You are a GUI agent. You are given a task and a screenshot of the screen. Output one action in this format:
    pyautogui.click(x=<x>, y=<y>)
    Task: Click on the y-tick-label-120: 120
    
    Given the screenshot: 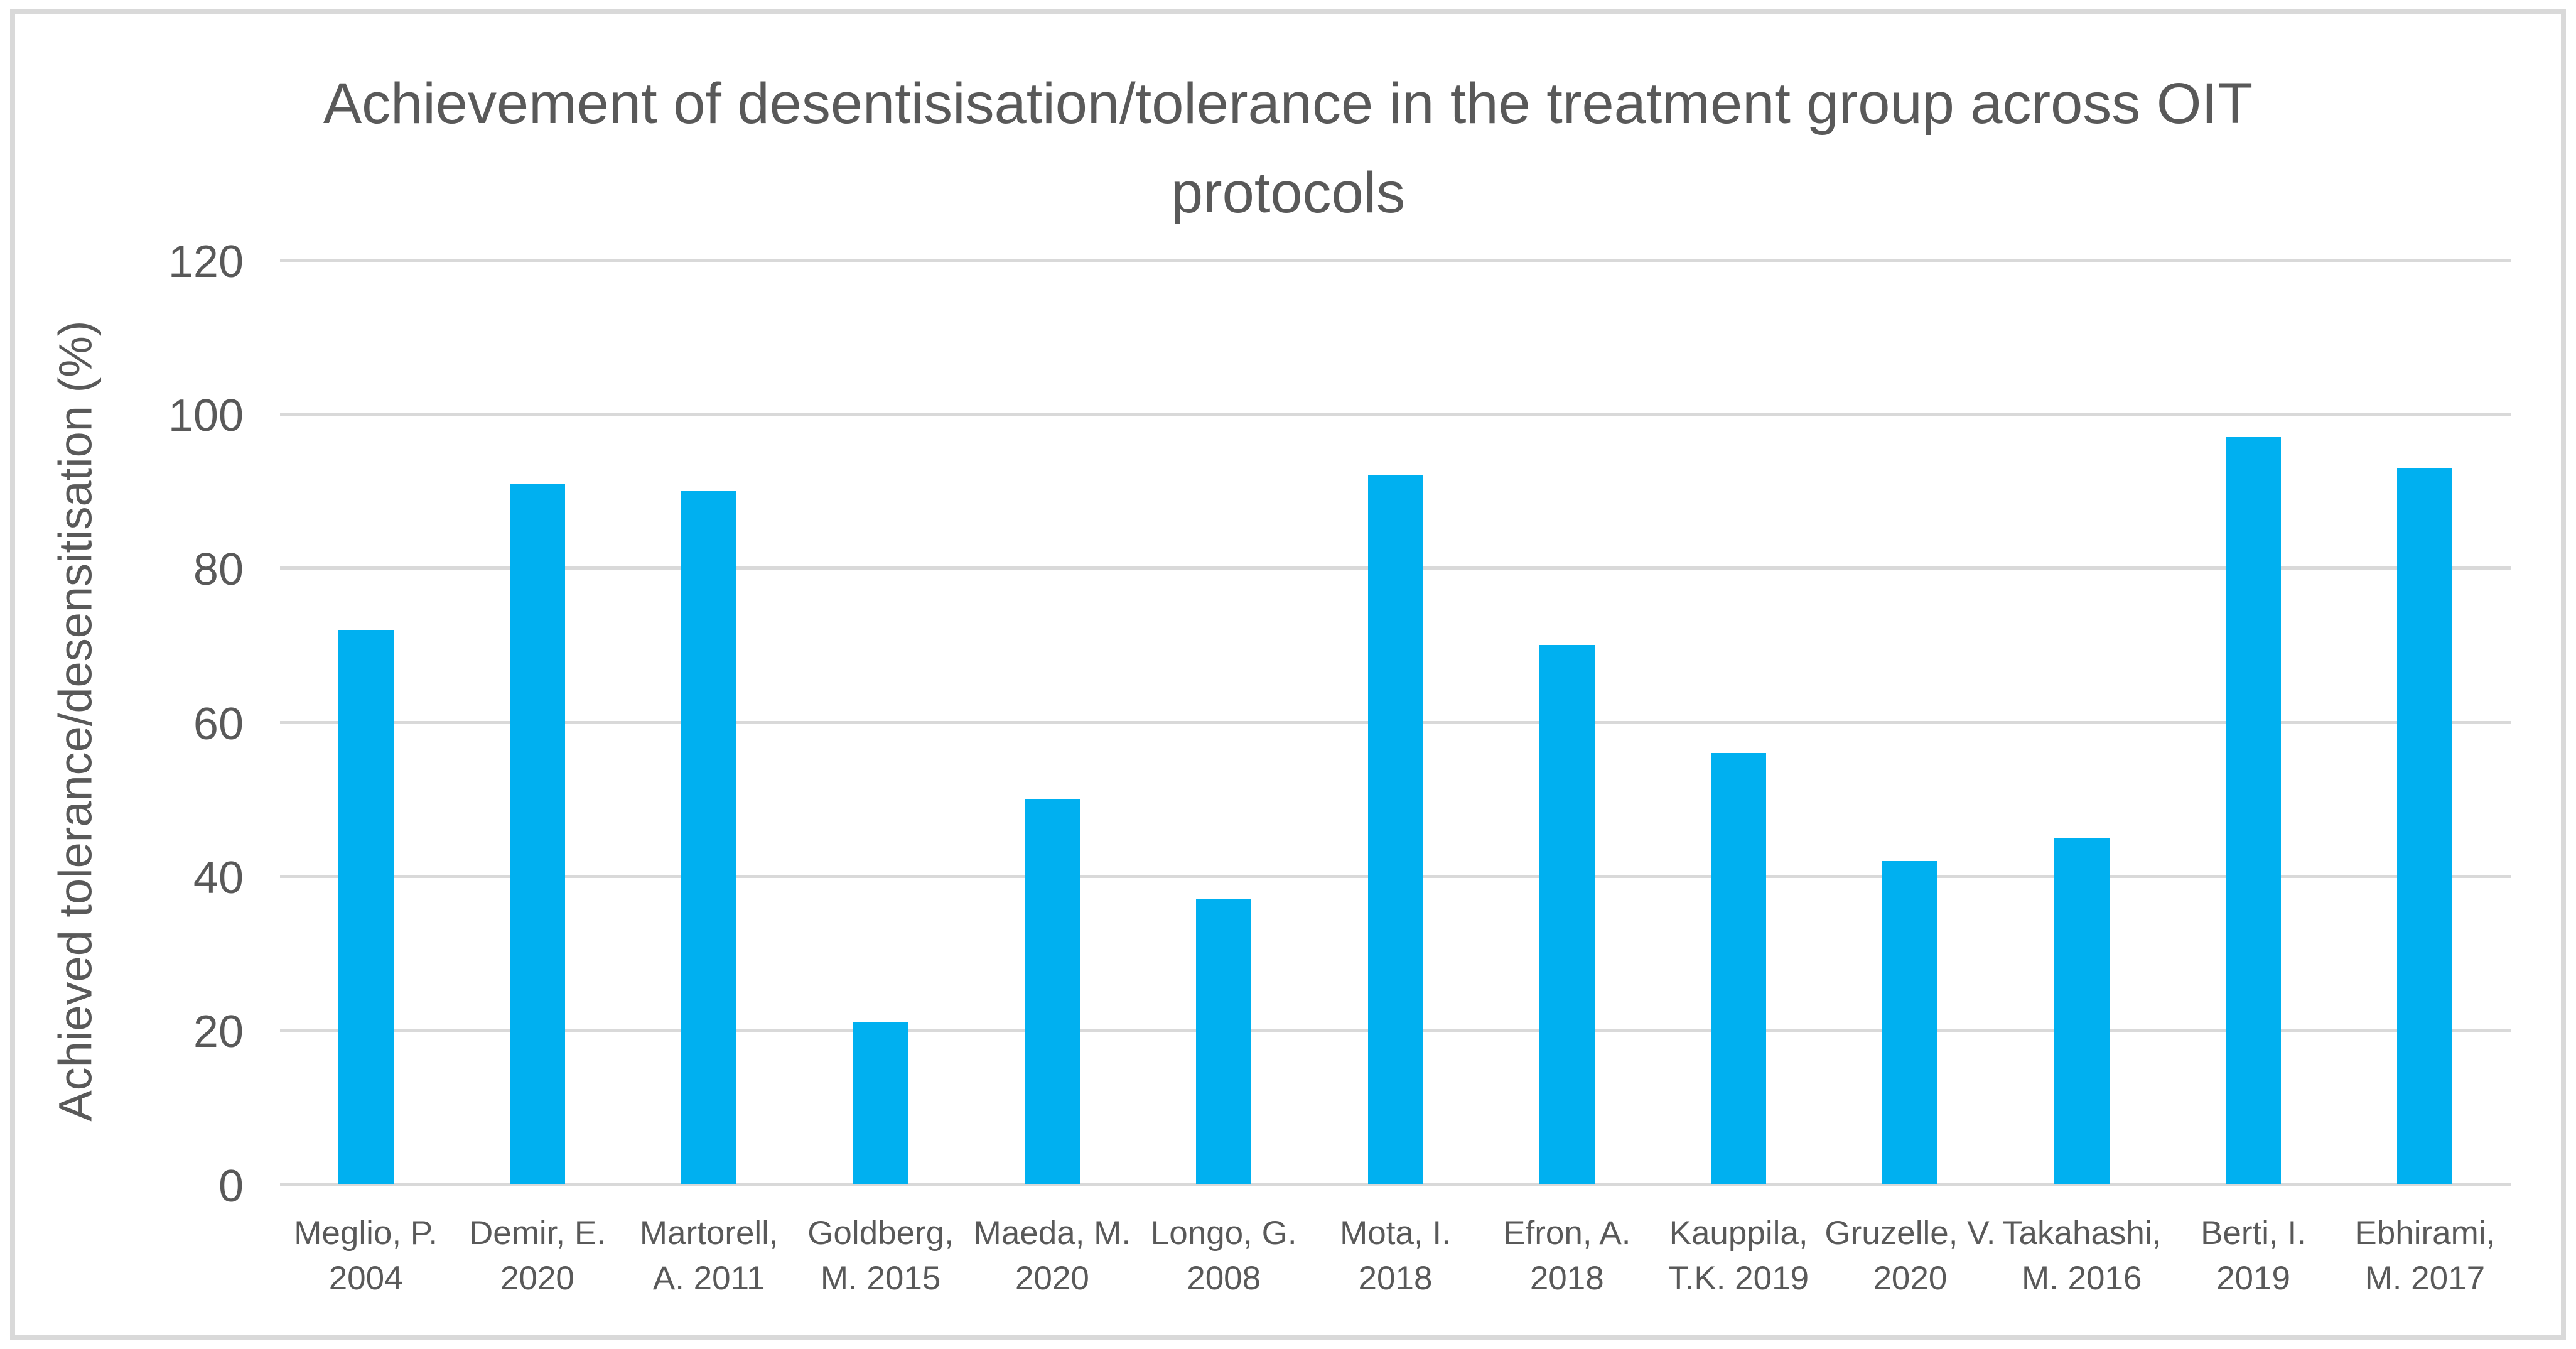 What is the action you would take?
    pyautogui.click(x=206, y=261)
    